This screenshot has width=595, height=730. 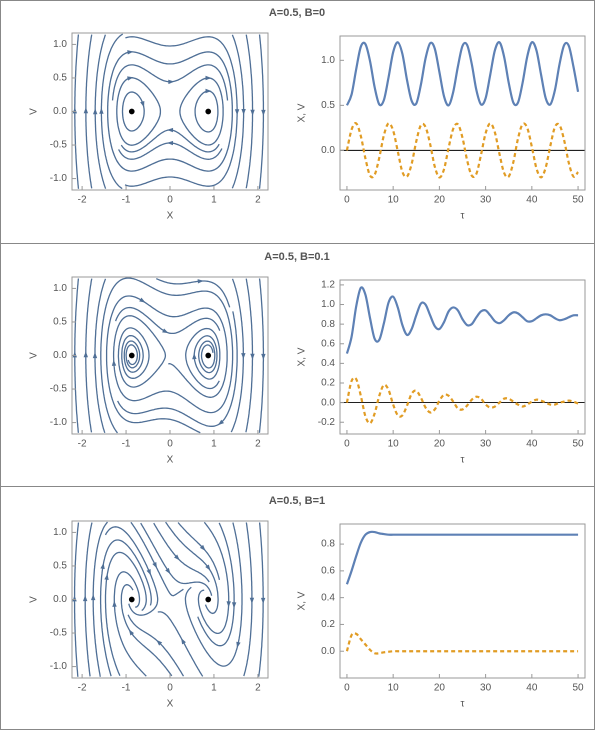 I want to click on panel-title: A=0.5, B=1, so click(x=297, y=501).